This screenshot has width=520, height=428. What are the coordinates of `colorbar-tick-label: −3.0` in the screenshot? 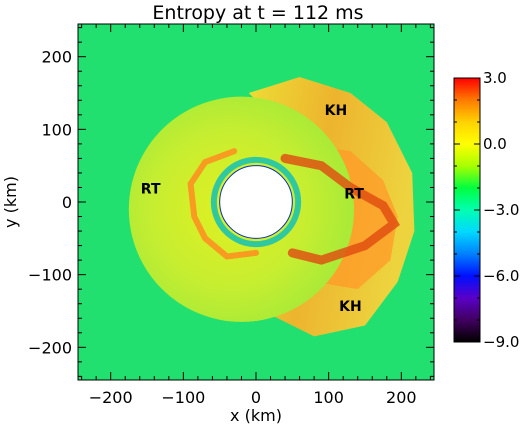 It's located at (501, 210).